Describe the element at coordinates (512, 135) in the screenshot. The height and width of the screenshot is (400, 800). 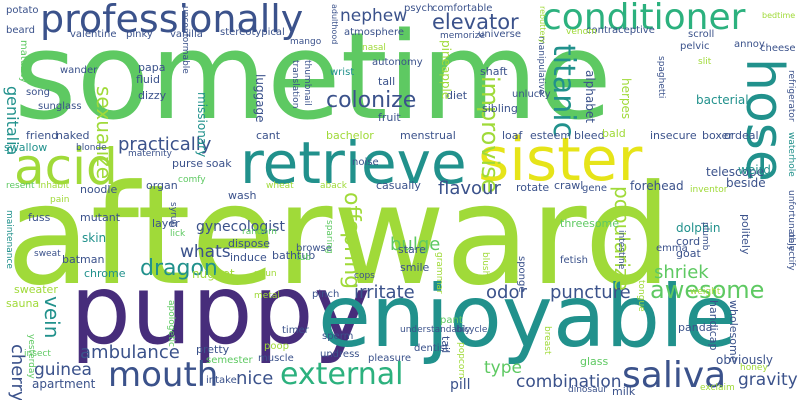
I see `cloud-word: loaf` at that location.